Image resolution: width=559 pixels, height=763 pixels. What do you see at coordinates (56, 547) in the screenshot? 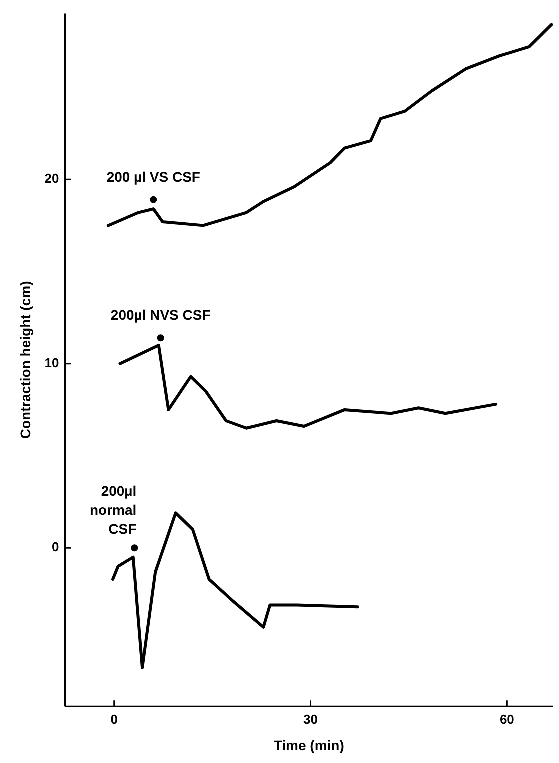
I see `y-tick-label: 0` at bounding box center [56, 547].